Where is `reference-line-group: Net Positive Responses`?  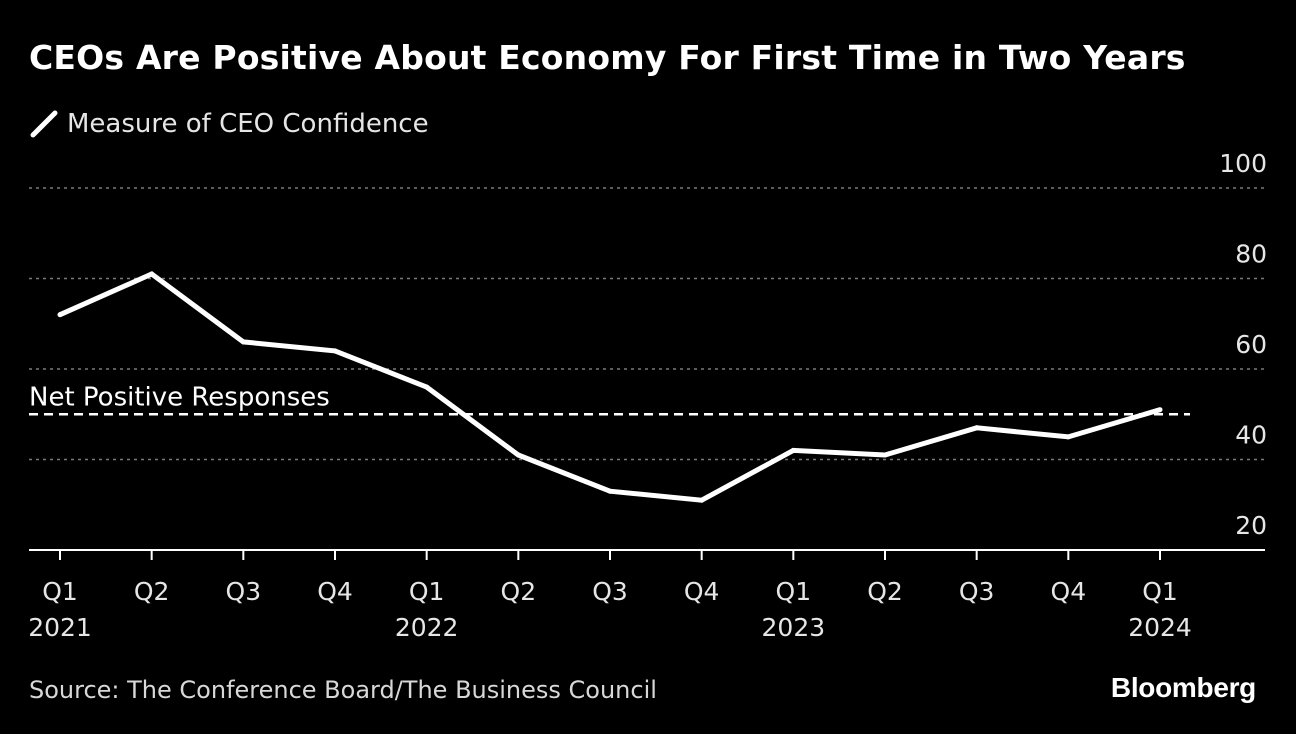
reference-line-group: Net Positive Responses is located at coordinates (609, 399).